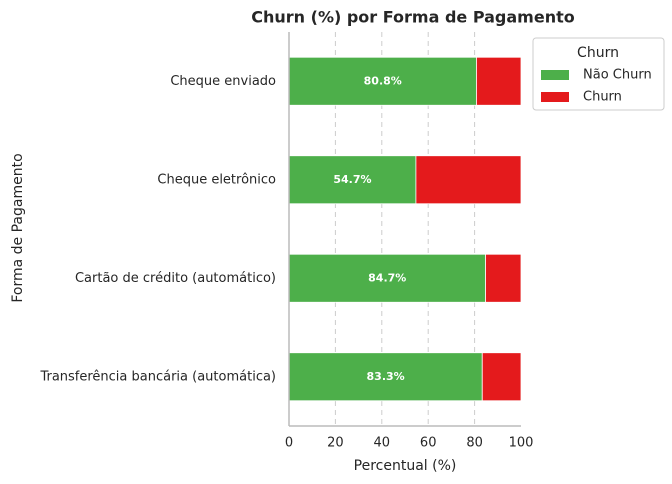 Image resolution: width=672 pixels, height=484 pixels. What do you see at coordinates (428, 443) in the screenshot?
I see `x-tick-label: 60` at bounding box center [428, 443].